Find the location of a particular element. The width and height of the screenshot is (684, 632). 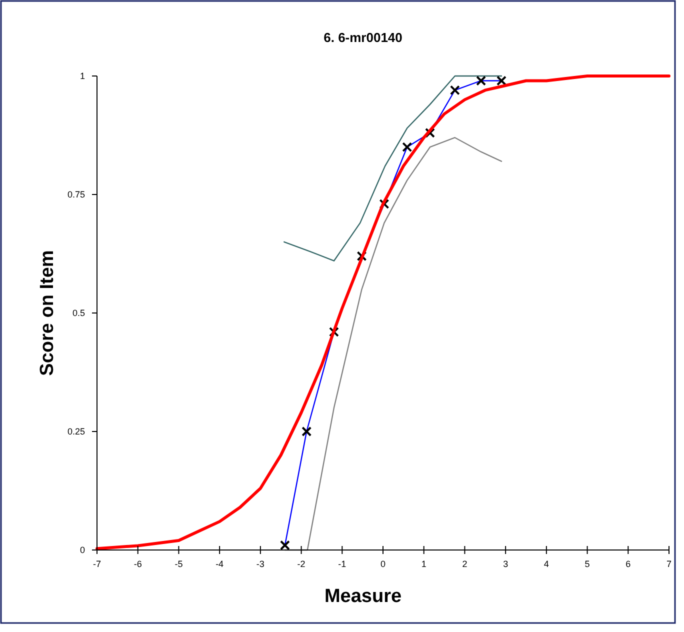

y-tick-label: 0.75 is located at coordinates (76, 195).